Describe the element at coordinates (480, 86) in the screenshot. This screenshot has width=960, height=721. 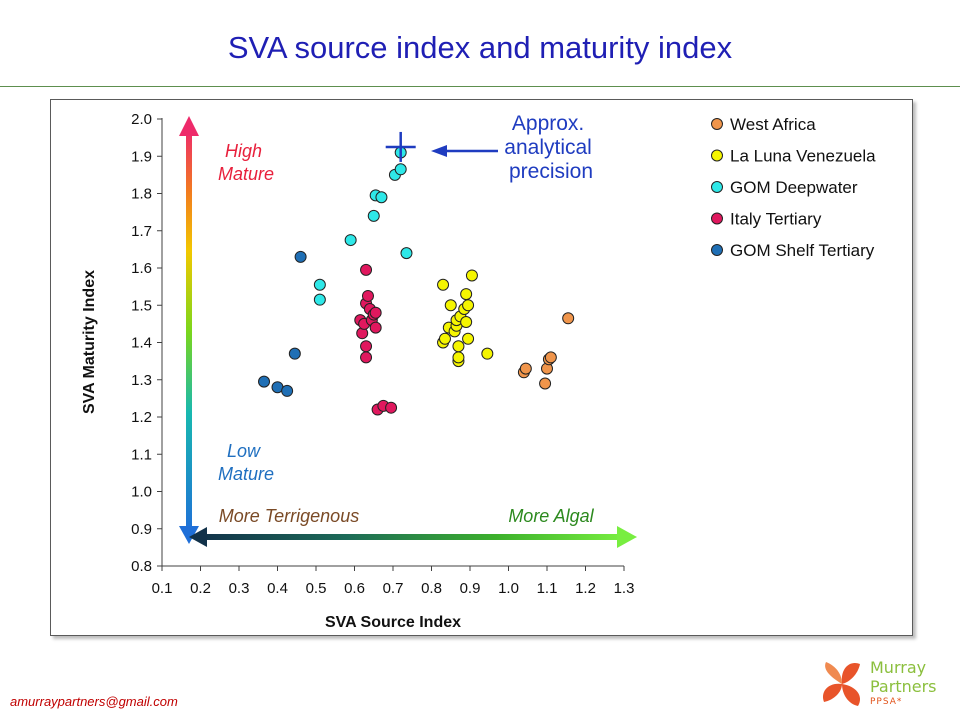
I see `title-divider` at that location.